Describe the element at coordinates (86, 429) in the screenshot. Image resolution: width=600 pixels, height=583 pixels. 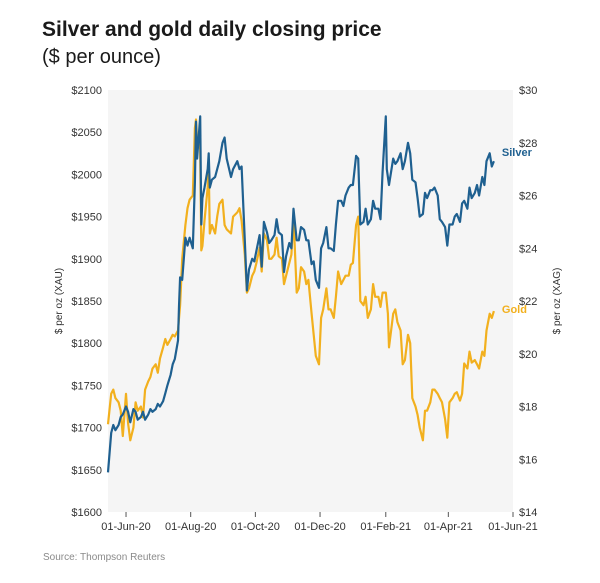
I see `left-tick-label: $1700` at that location.